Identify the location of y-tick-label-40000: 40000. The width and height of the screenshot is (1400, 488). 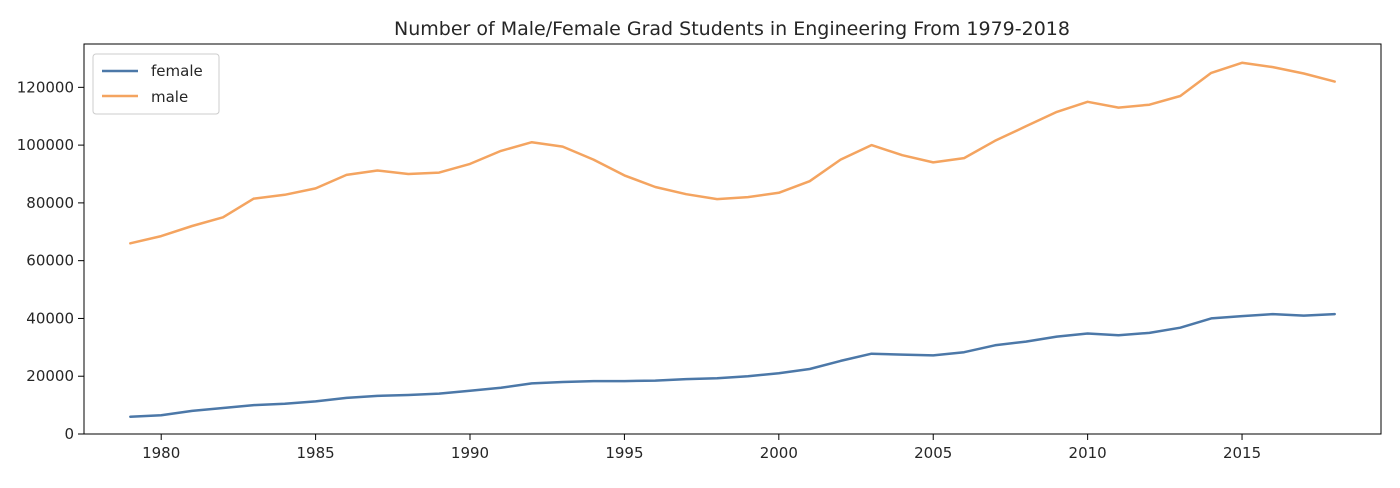
(50, 318).